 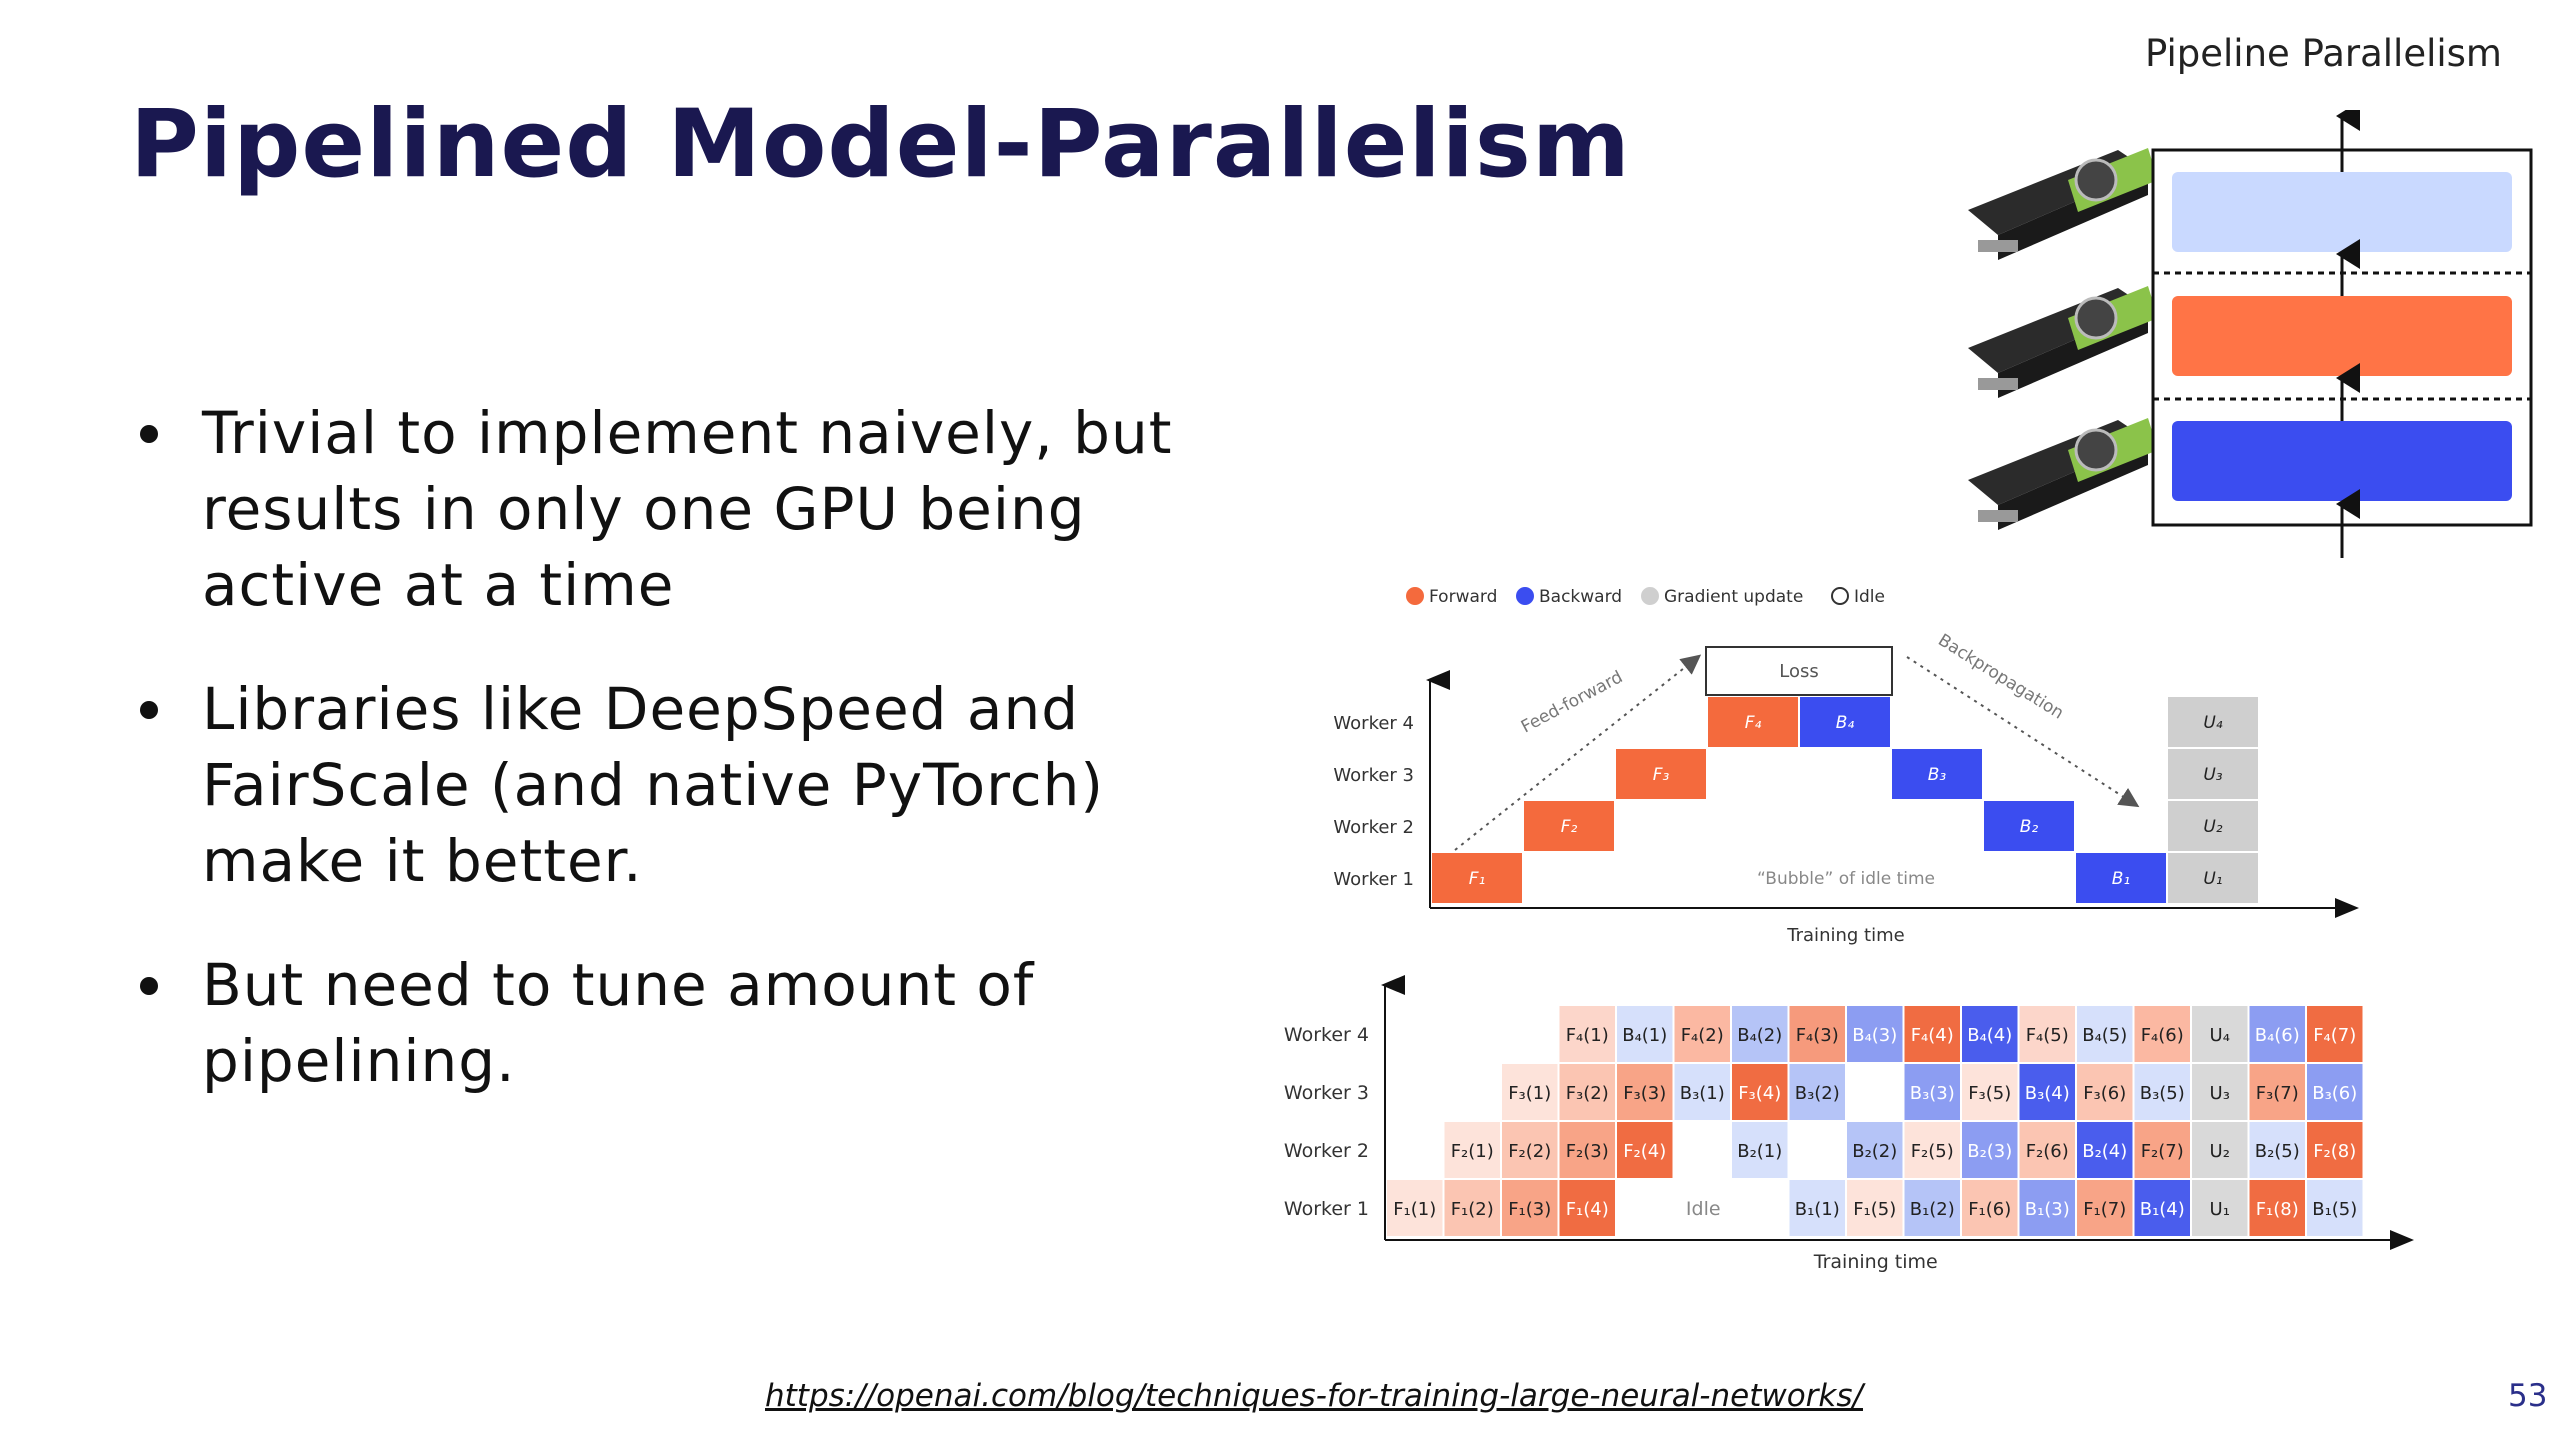 I want to click on schedule-cell-label: F₃(4), so click(x=1759, y=1093).